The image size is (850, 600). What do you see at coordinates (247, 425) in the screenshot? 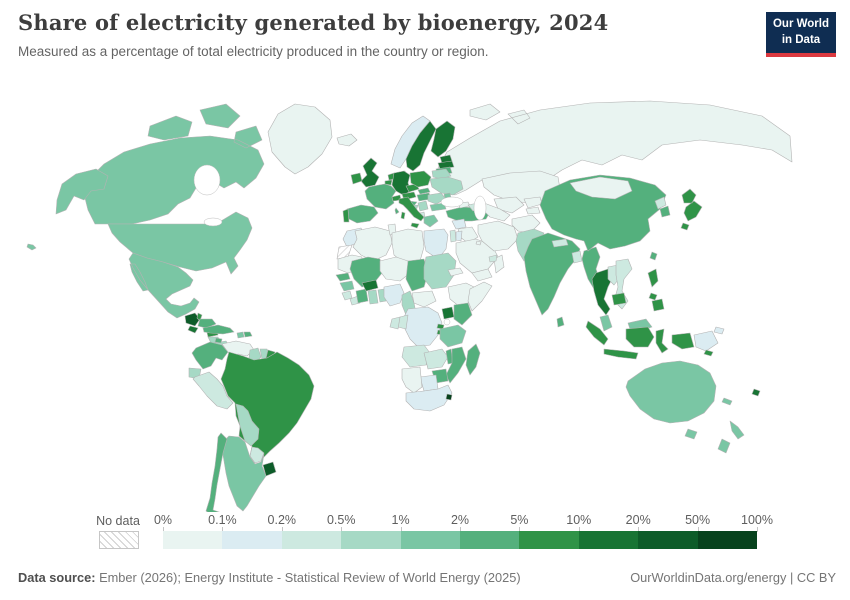
I see `country-bolivia` at bounding box center [247, 425].